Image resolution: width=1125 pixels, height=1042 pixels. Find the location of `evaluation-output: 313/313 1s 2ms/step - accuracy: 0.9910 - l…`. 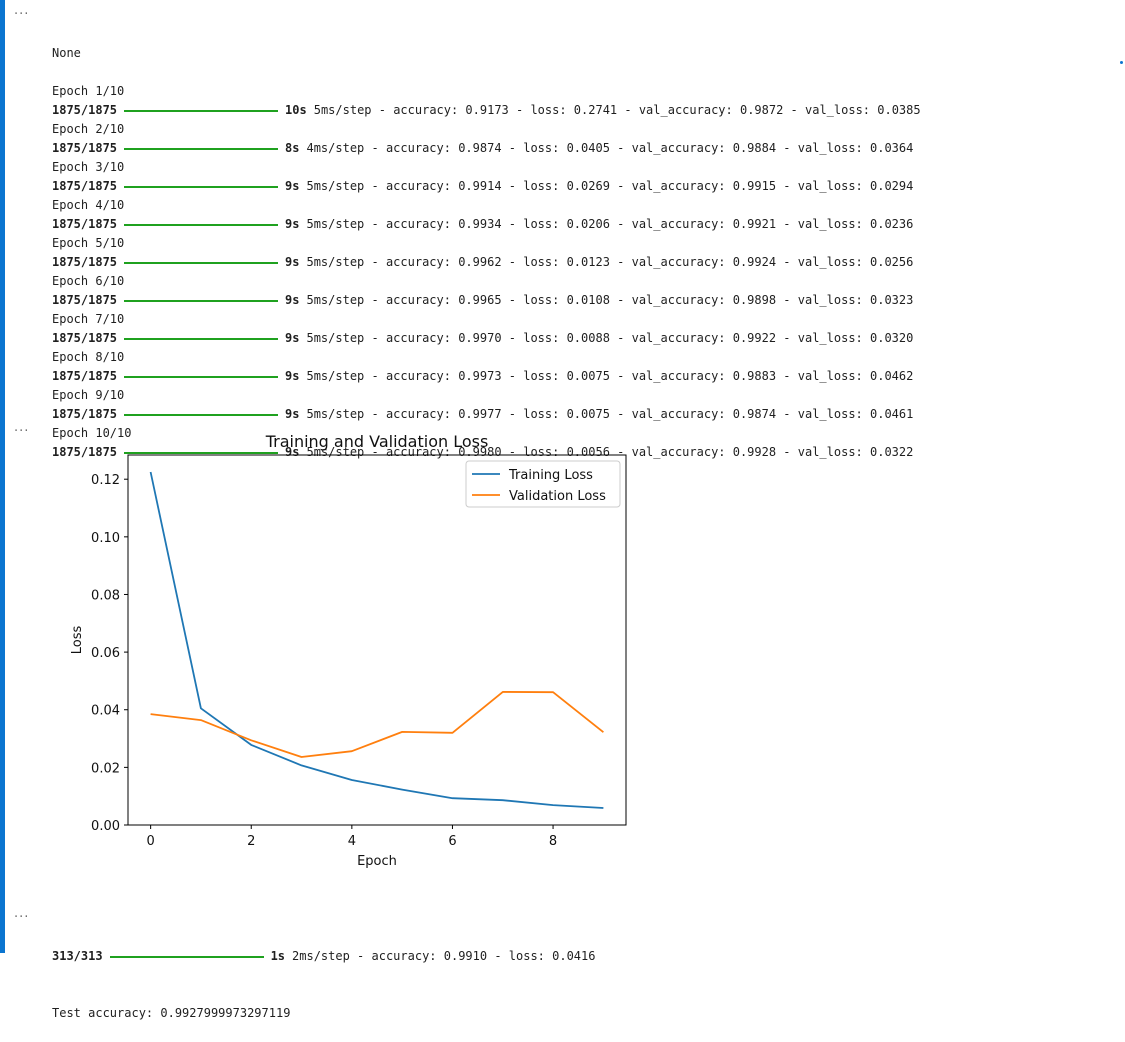

evaluation-output: 313/313 1s 2ms/step - accuracy: 0.9910 - l… is located at coordinates (323, 975).